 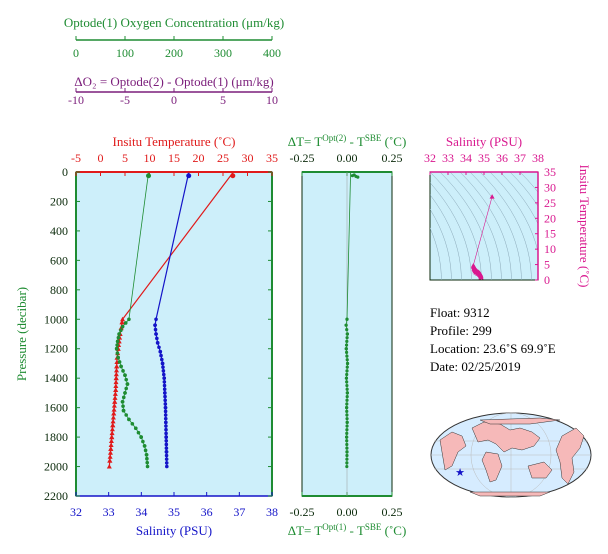 What do you see at coordinates (547, 280) in the screenshot?
I see `ts-temperature-tick-label: 0` at bounding box center [547, 280].